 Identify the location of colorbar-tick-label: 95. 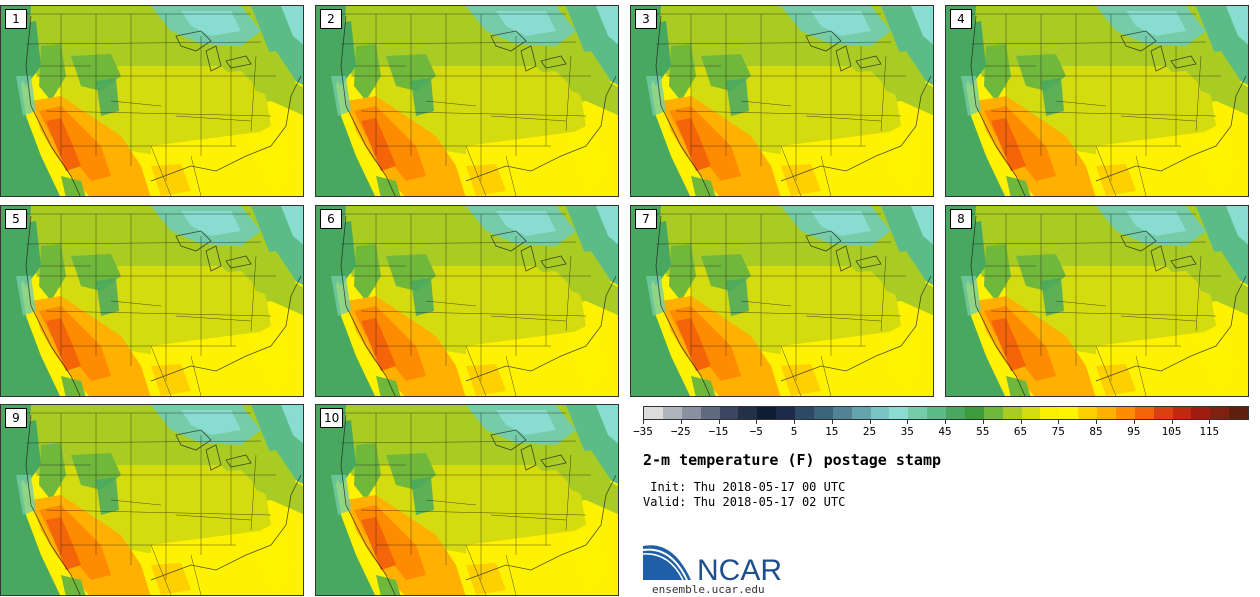
(1134, 431).